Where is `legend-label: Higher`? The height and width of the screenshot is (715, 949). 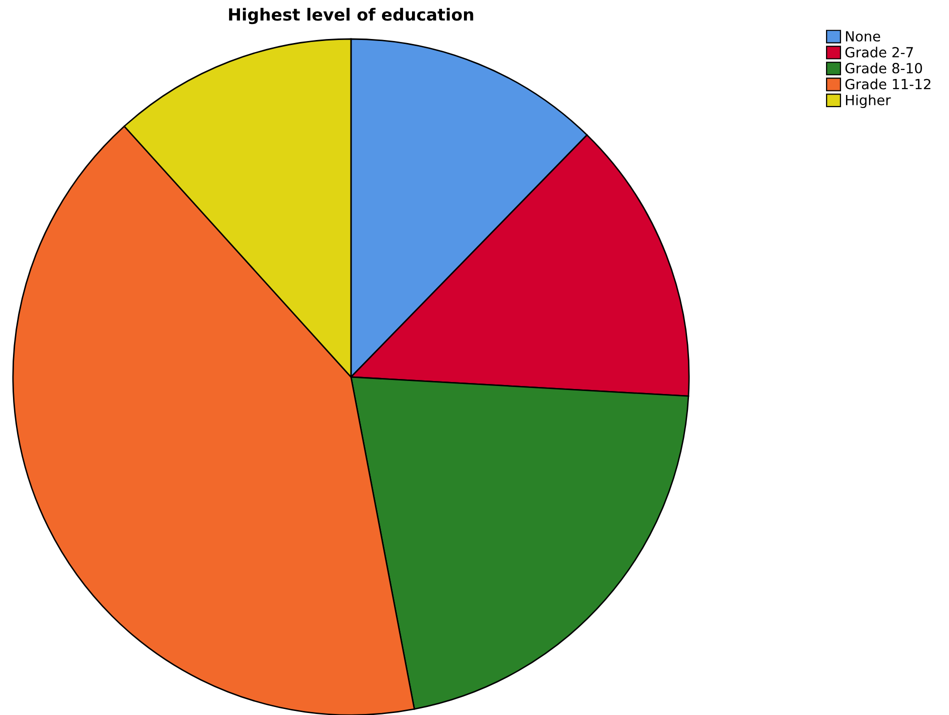
legend-label: Higher is located at coordinates (868, 101).